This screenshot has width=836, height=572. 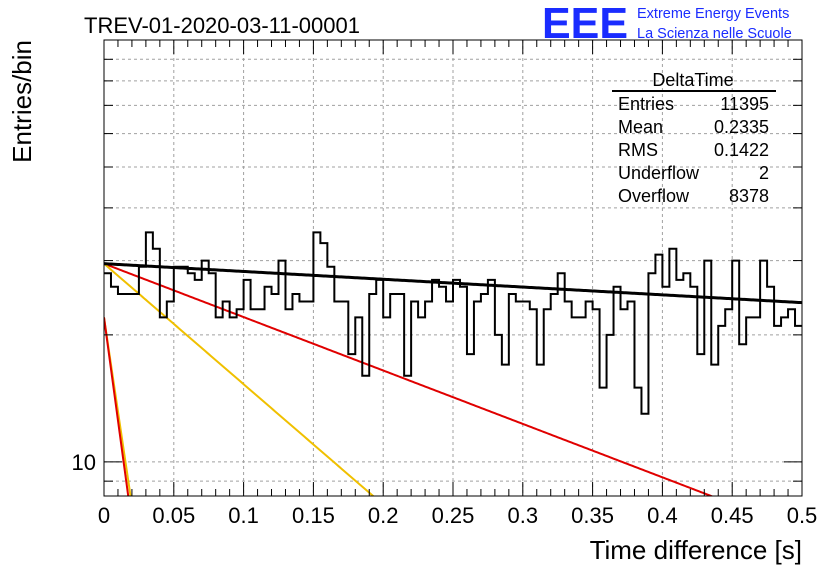 I want to click on stats-value-overflow: 8378, so click(x=749, y=196).